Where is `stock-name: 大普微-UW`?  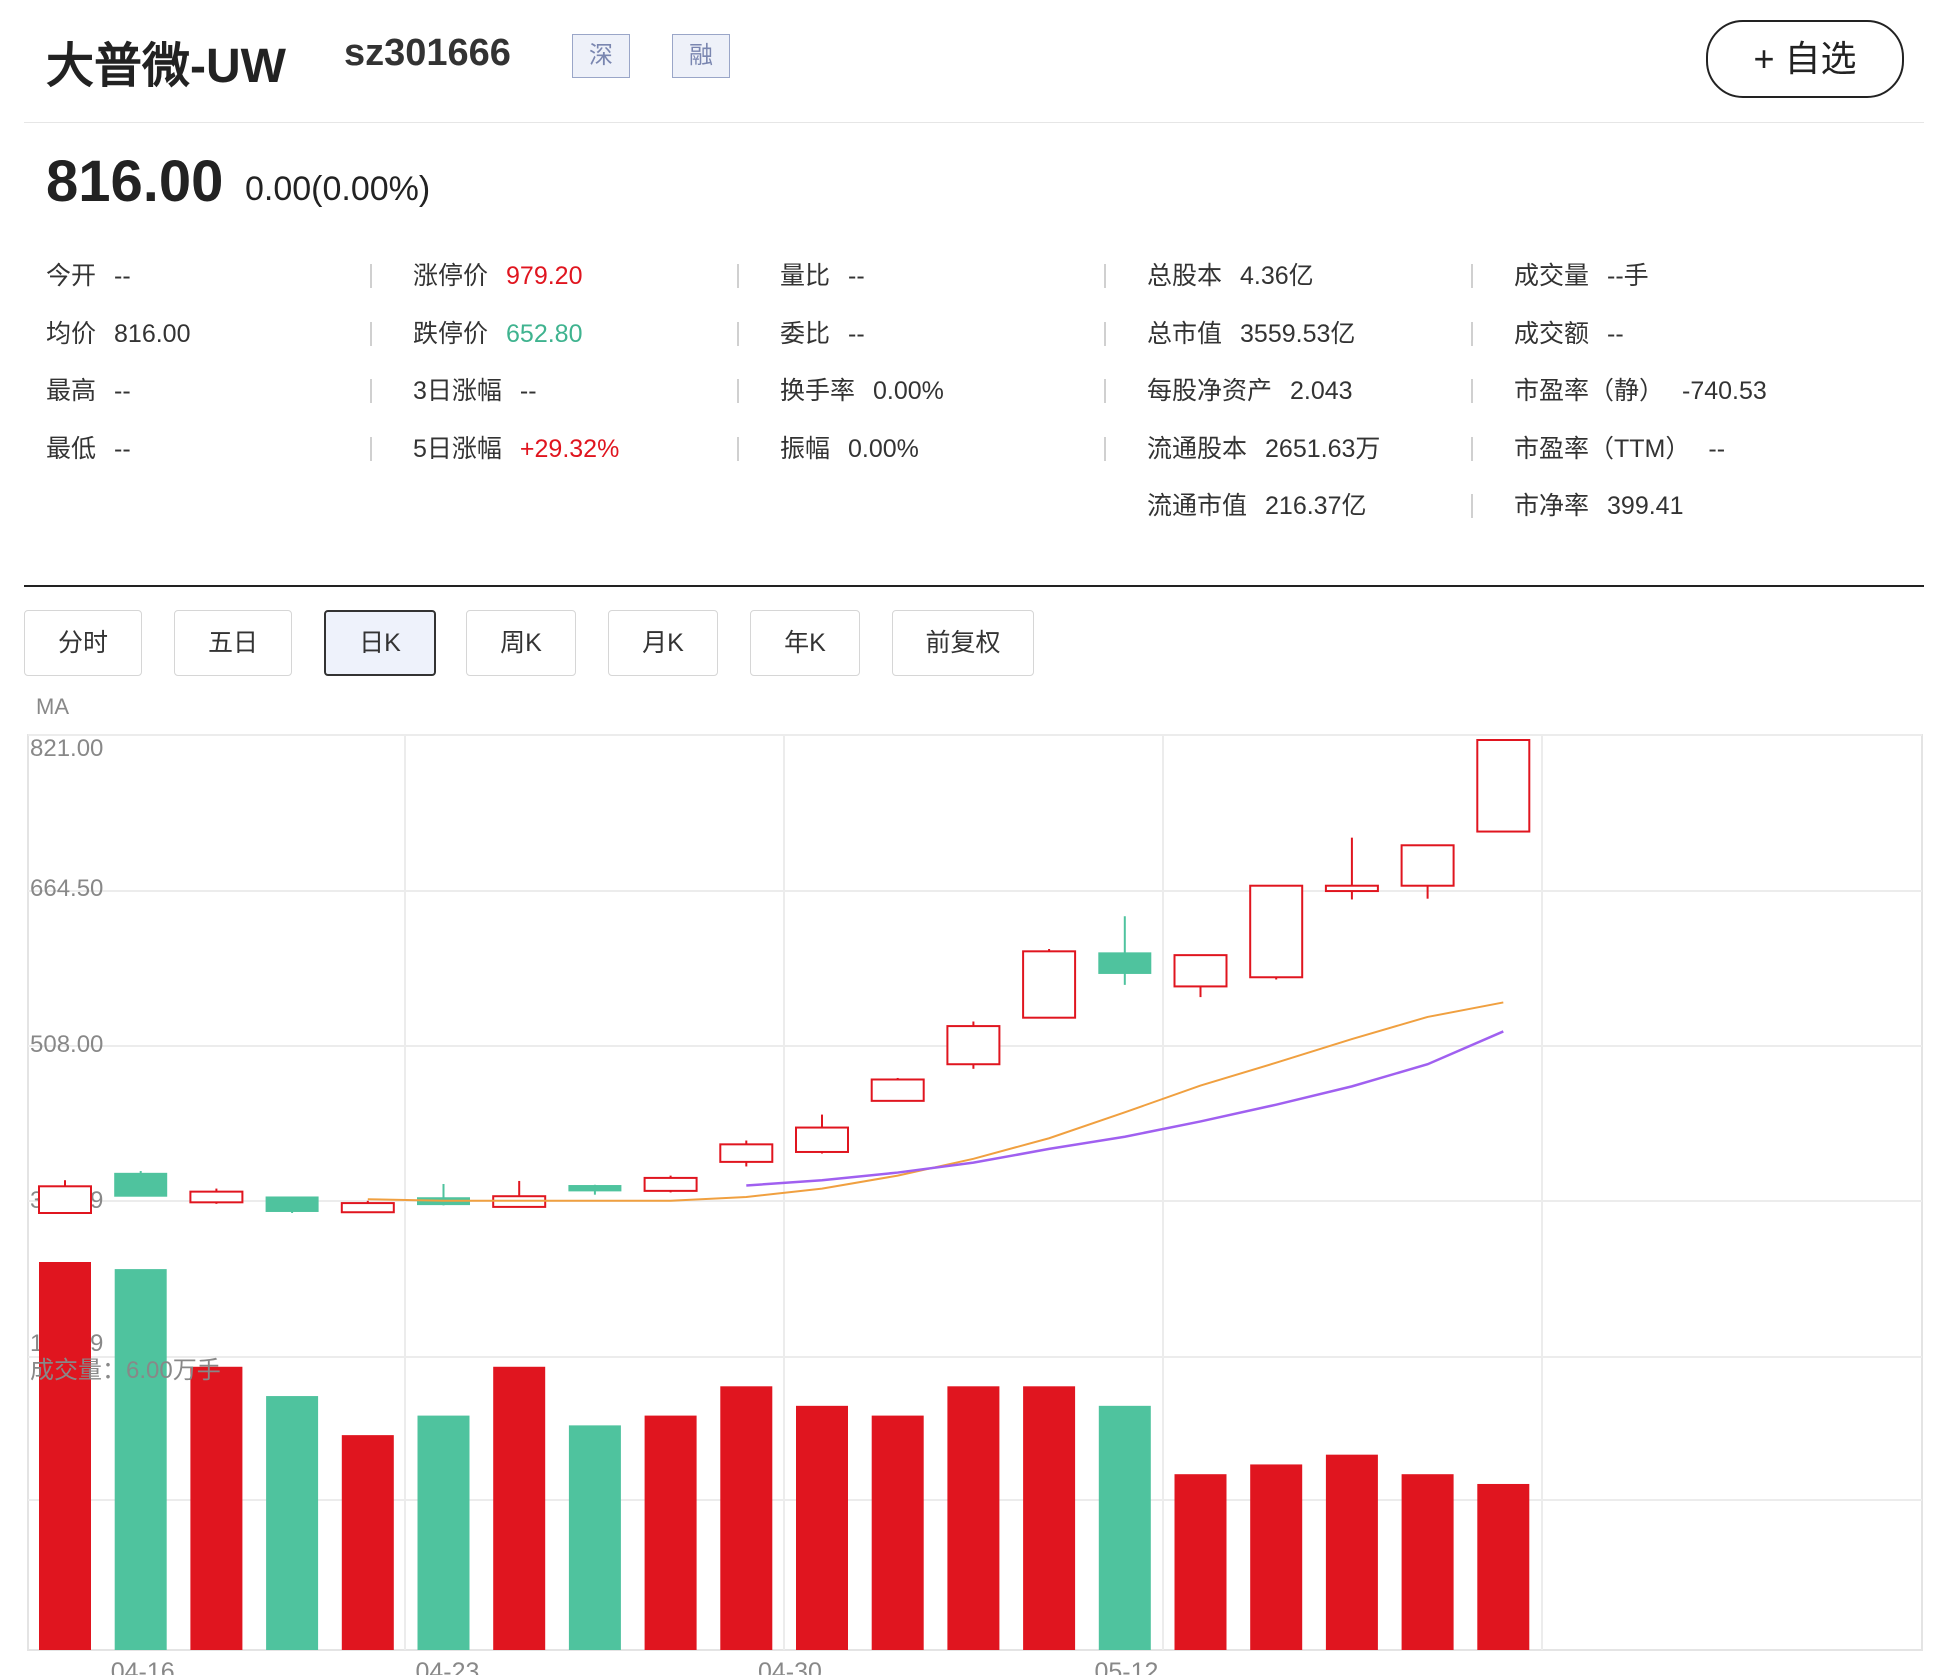
stock-name: 大普微-UW is located at coordinates (166, 66).